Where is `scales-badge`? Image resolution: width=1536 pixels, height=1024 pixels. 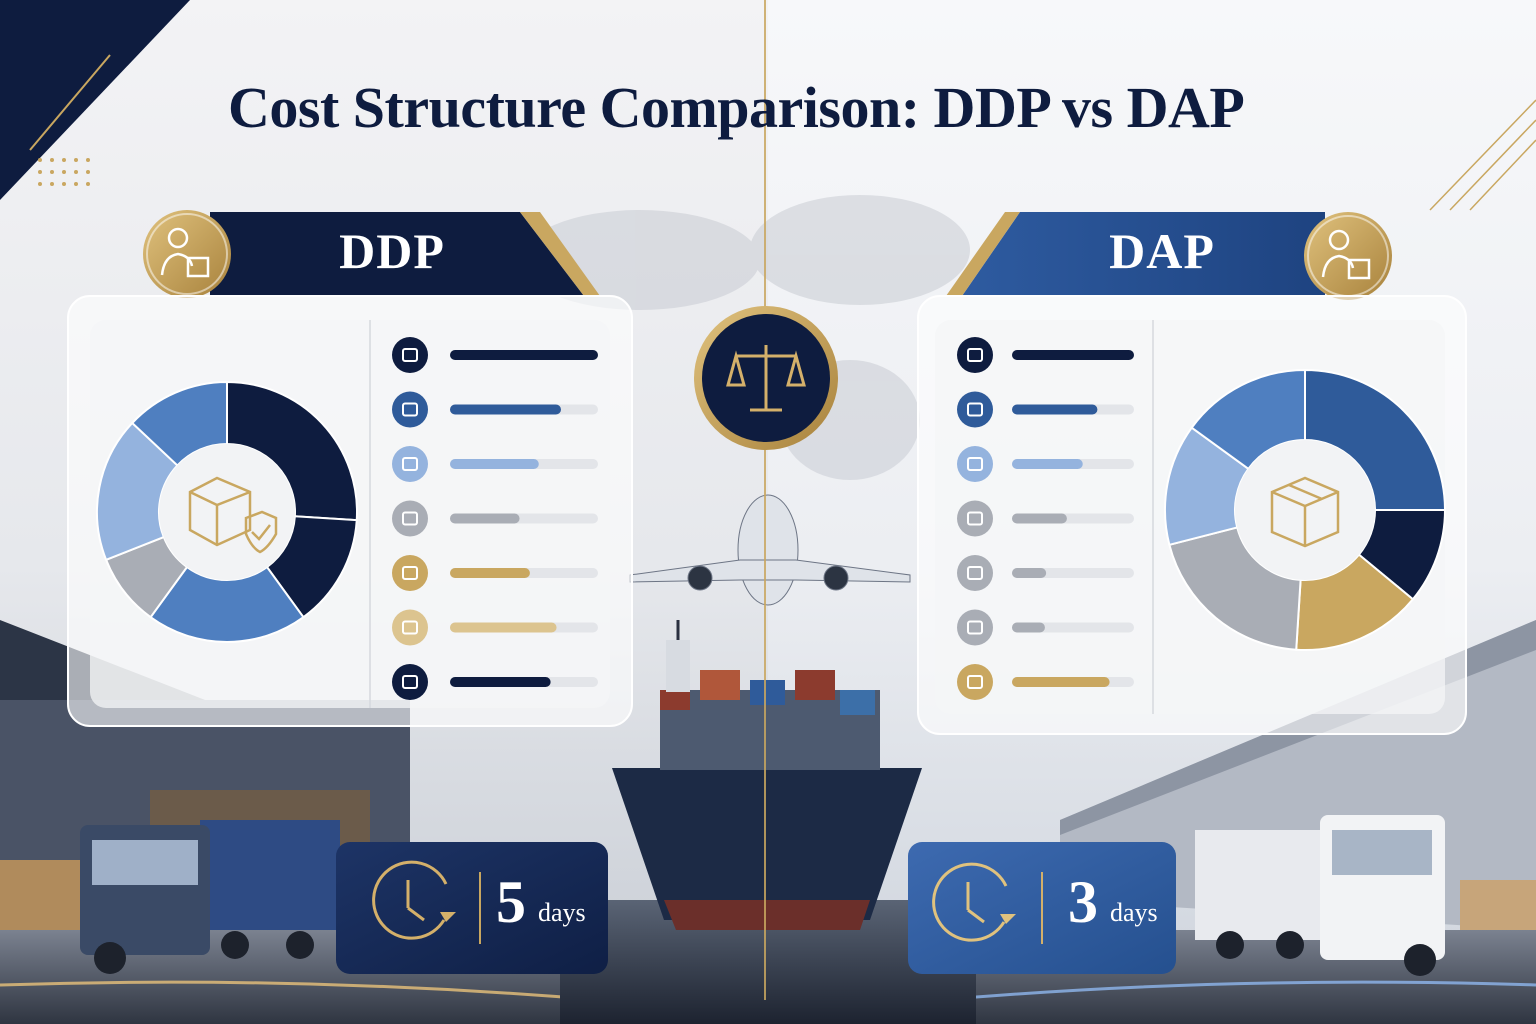
scales-badge is located at coordinates (766, 378).